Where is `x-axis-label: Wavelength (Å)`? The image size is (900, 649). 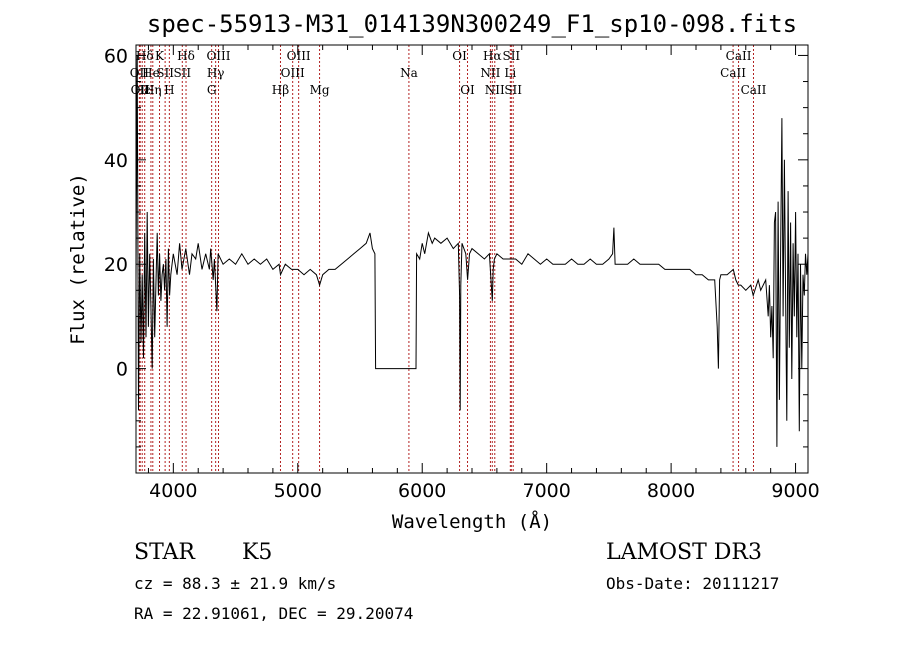
x-axis-label: Wavelength (Å) is located at coordinates (472, 521).